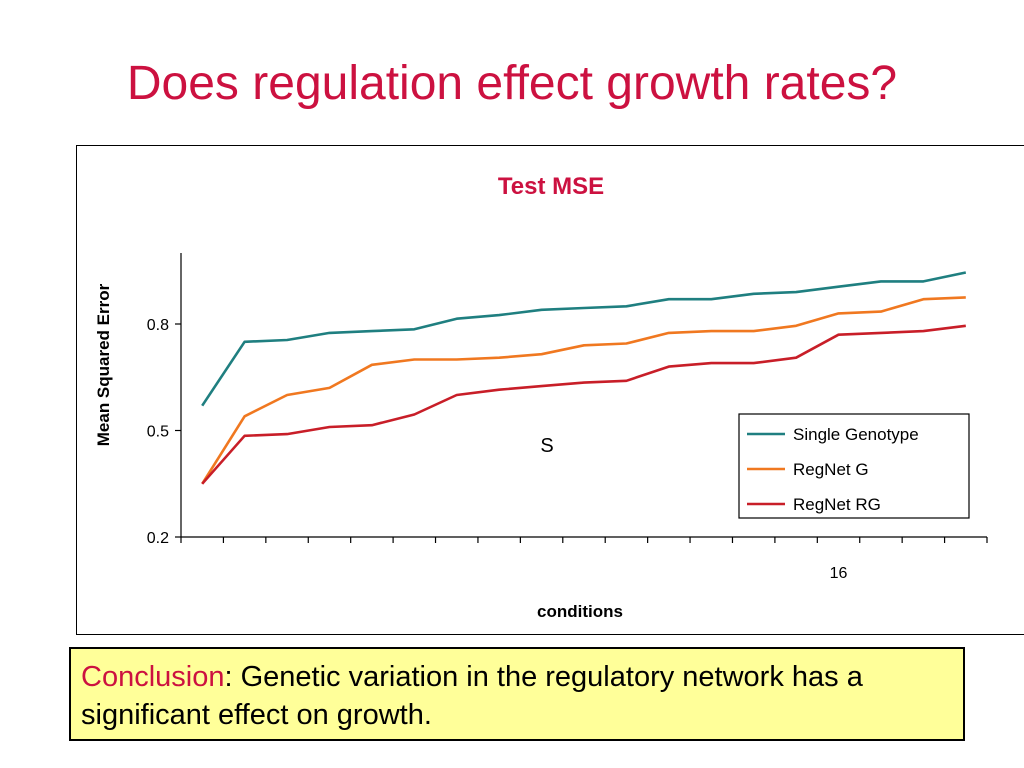  I want to click on y-tick-label: 0.5, so click(158, 432).